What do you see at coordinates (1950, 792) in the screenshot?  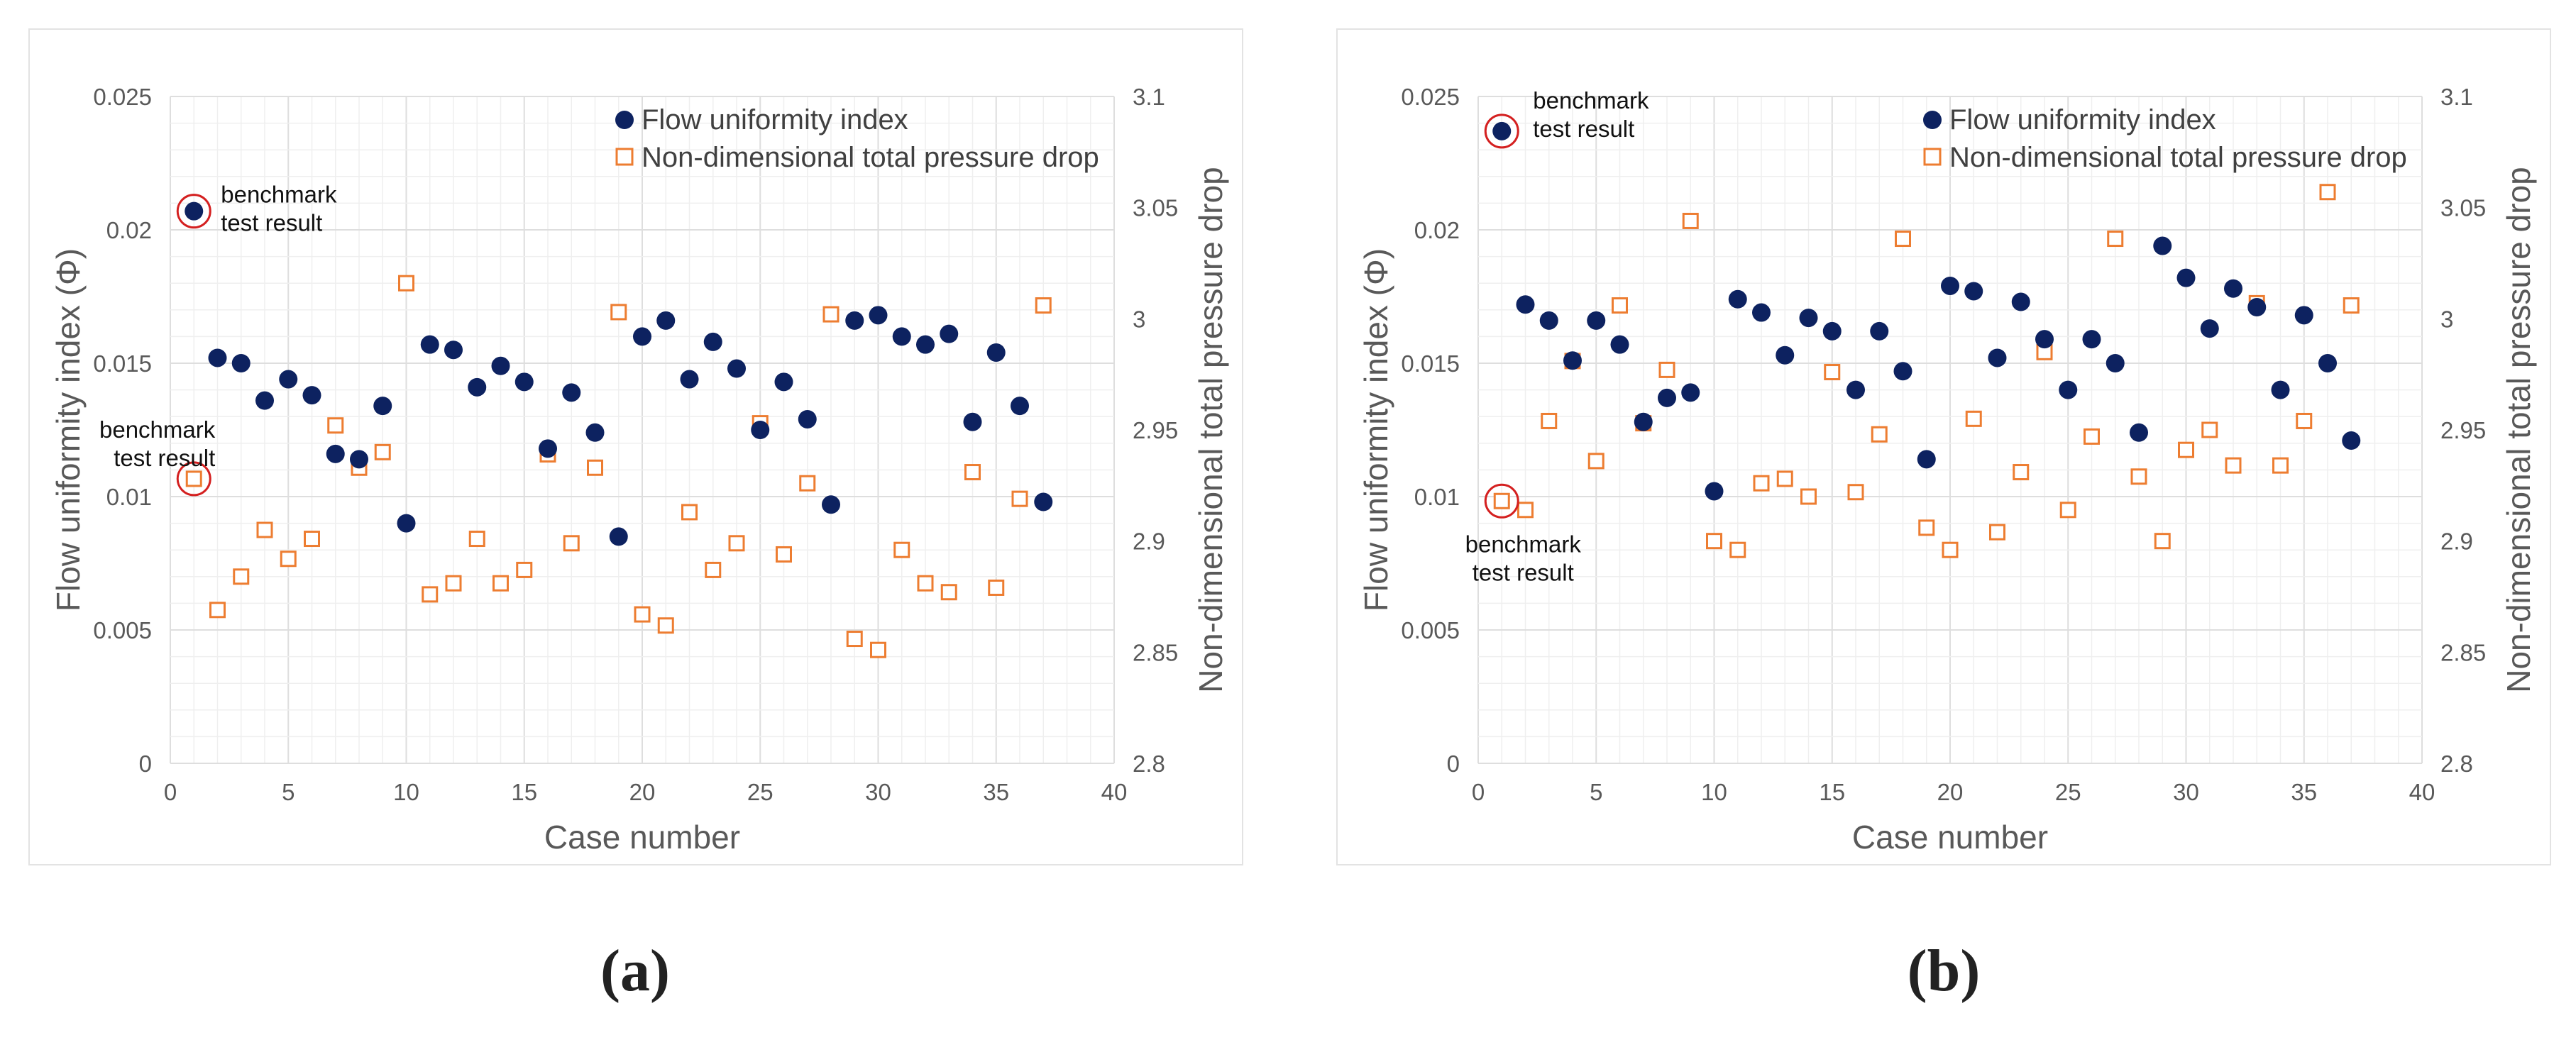 I see `x-tick-label: 20` at bounding box center [1950, 792].